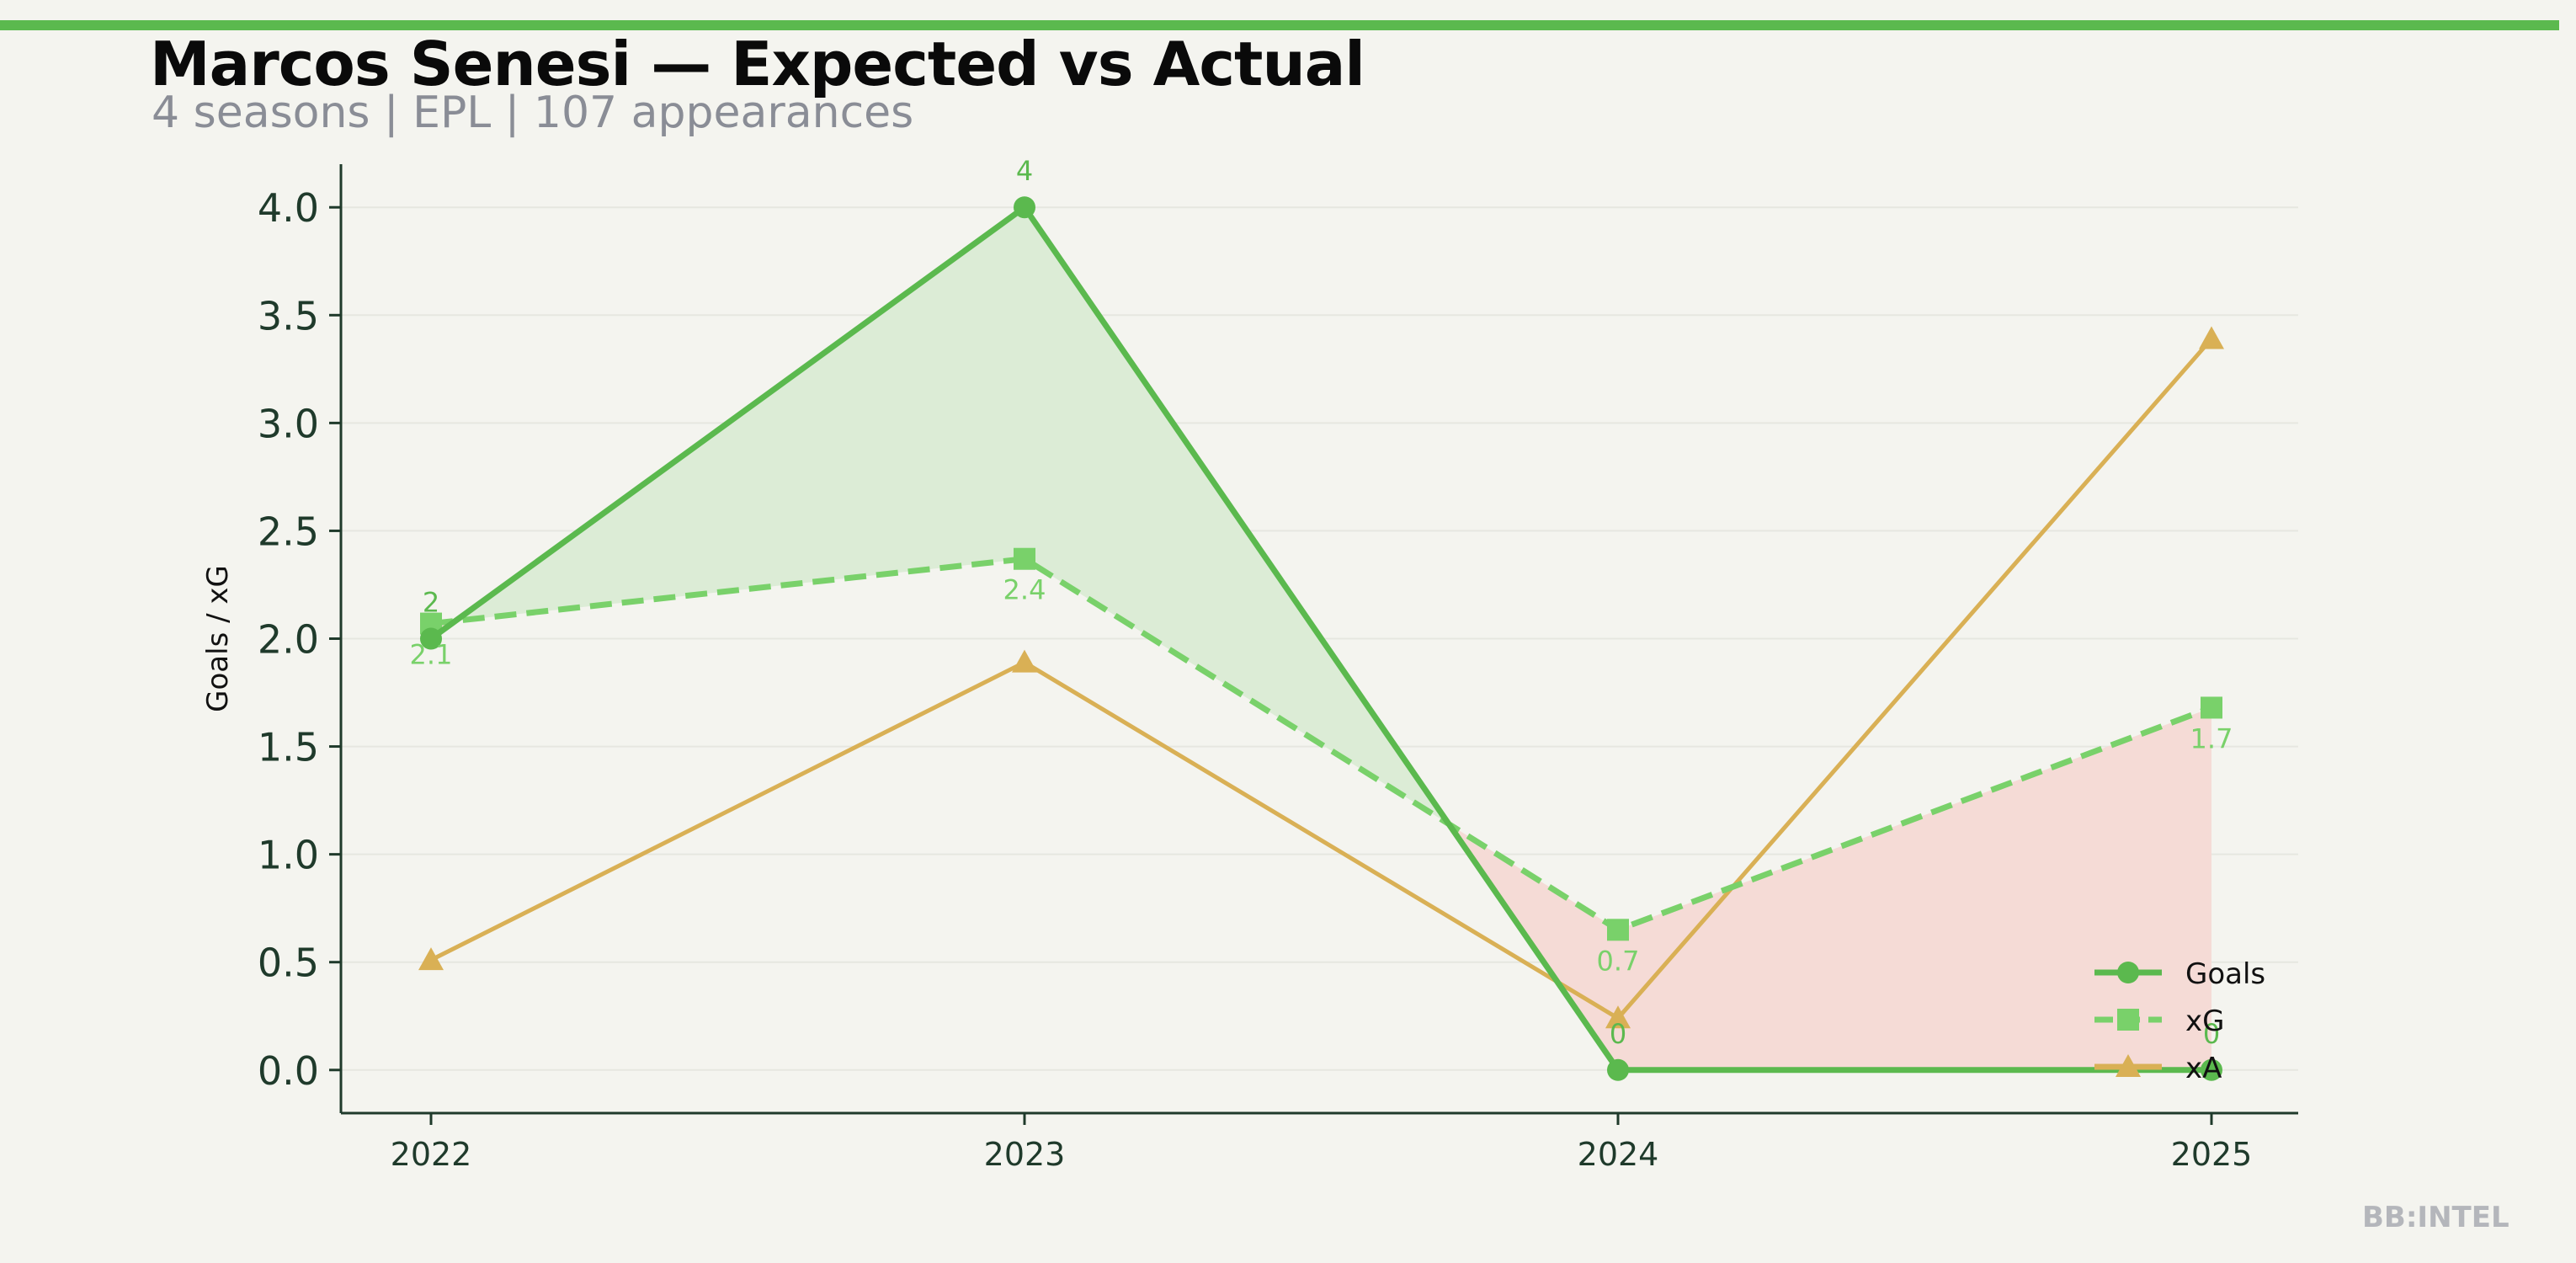 The height and width of the screenshot is (1263, 2576). What do you see at coordinates (432, 655) in the screenshot?
I see `data-label-xg: 2.1` at bounding box center [432, 655].